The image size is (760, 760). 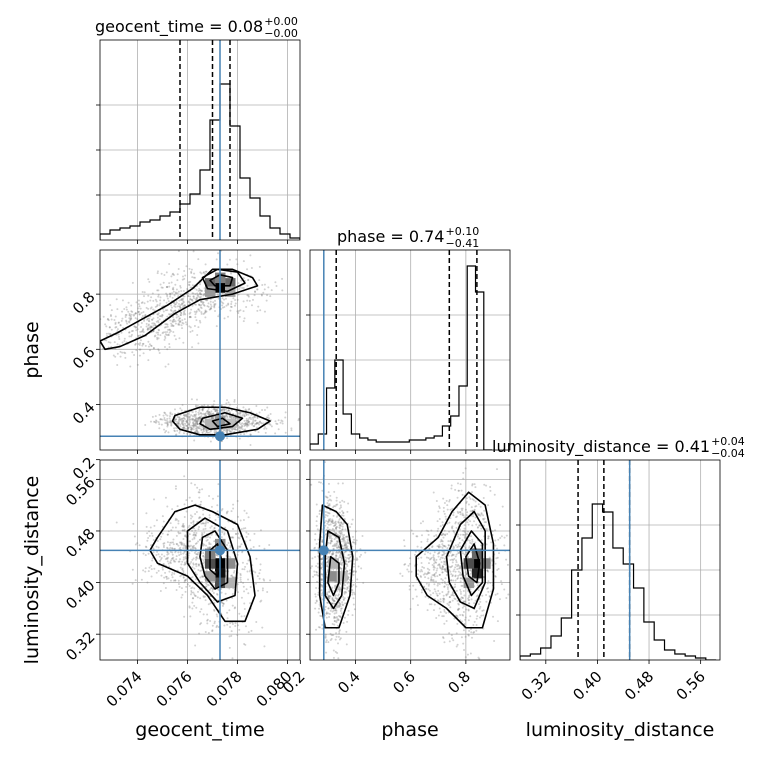 I want to click on phase-y-tick-label: 0.8, so click(x=84, y=303).